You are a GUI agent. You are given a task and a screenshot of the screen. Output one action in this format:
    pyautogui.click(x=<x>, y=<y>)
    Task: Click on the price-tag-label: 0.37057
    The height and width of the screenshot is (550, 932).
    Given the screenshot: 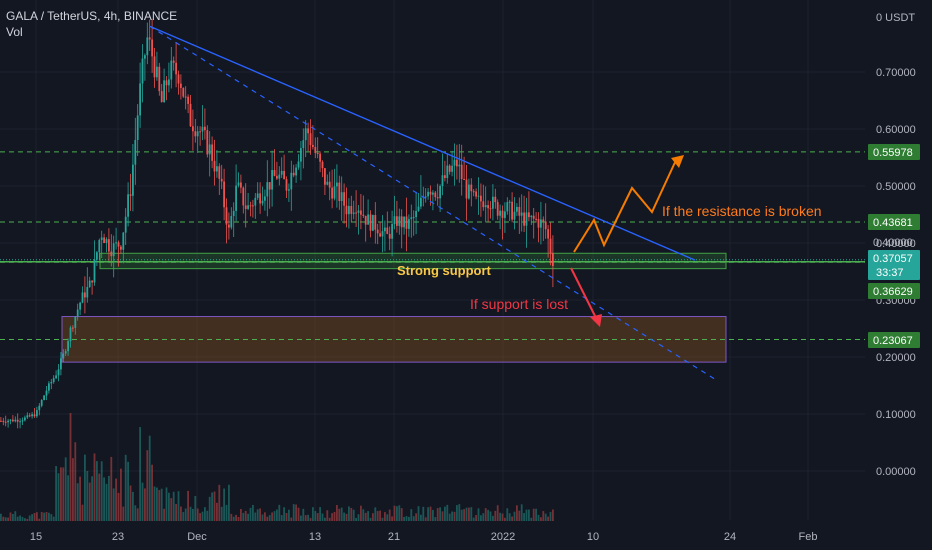 What is the action you would take?
    pyautogui.click(x=893, y=259)
    